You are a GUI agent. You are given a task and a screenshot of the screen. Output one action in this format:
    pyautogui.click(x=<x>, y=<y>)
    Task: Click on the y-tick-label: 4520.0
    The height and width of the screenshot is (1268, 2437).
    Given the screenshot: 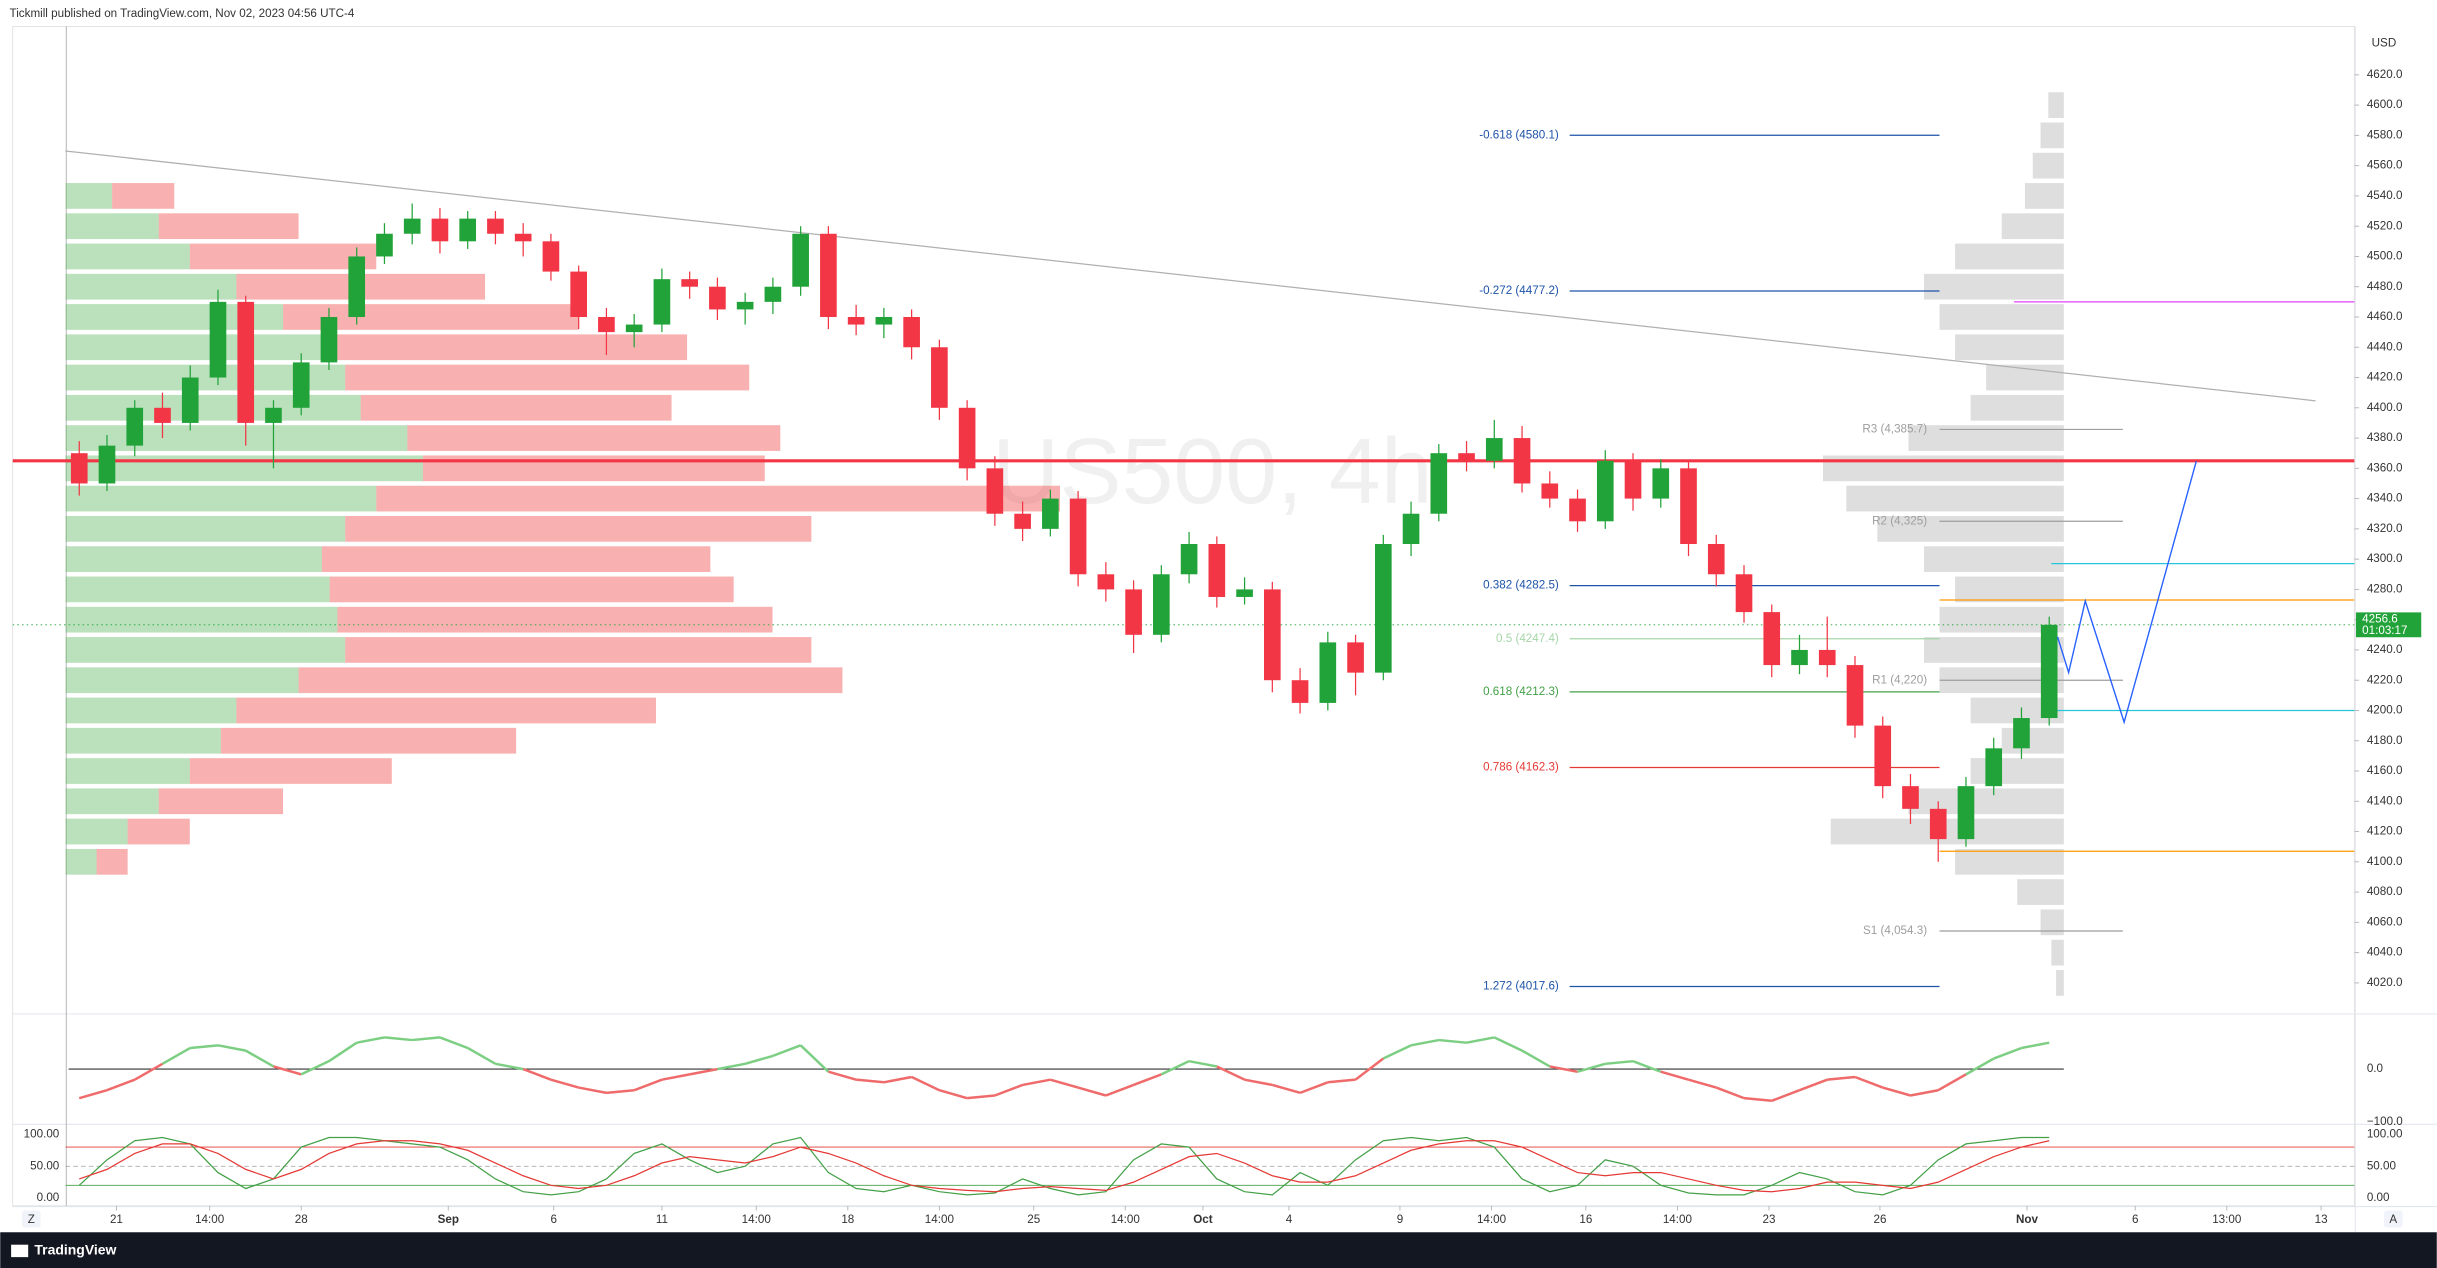 What is the action you would take?
    pyautogui.click(x=2385, y=225)
    